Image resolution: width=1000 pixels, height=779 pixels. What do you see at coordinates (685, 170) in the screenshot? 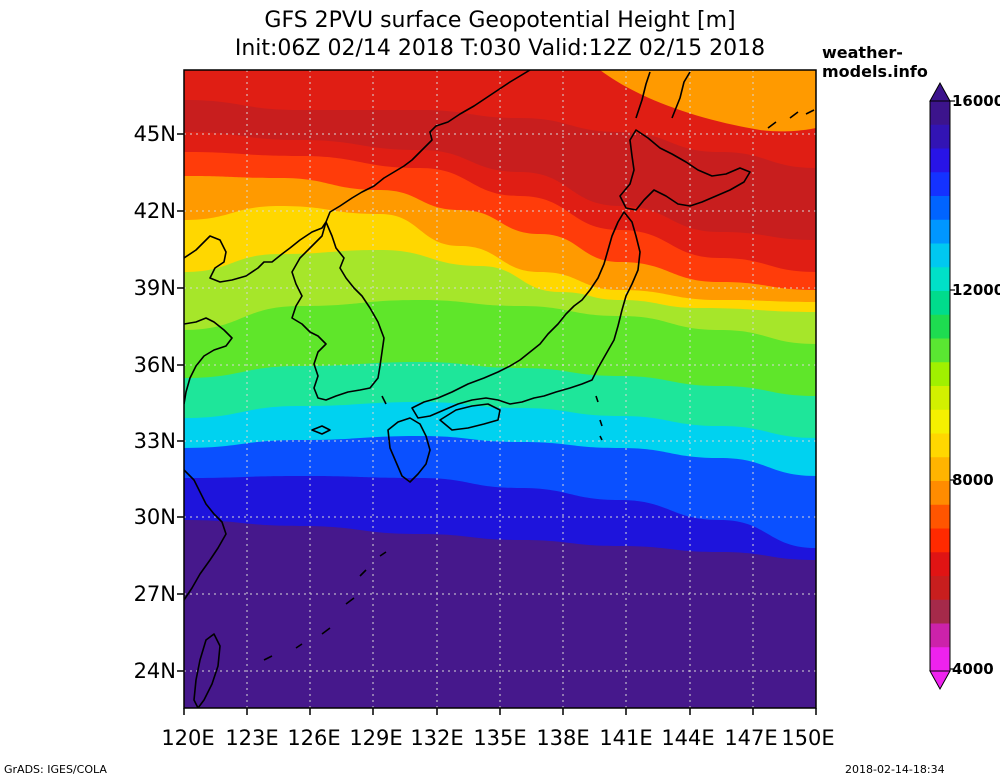
I see `hokkaido-coast` at bounding box center [685, 170].